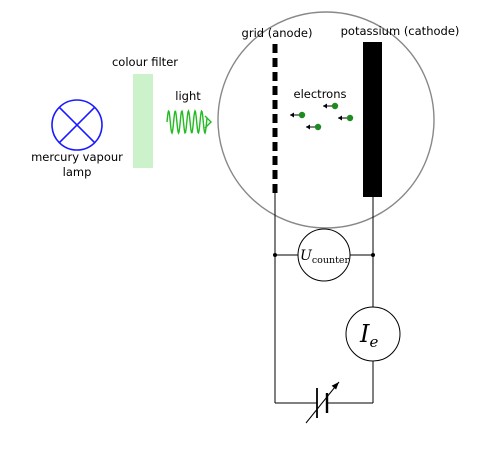 The width and height of the screenshot is (478, 451). Describe the element at coordinates (77, 172) in the screenshot. I see `lamp-label-line2: lamp` at that location.